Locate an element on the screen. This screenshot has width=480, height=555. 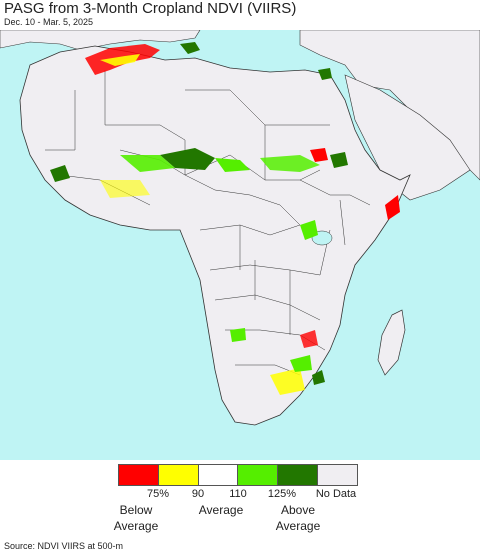
date-range: Dec. 10 - Mar. 5, 2025 is located at coordinates (49, 22).